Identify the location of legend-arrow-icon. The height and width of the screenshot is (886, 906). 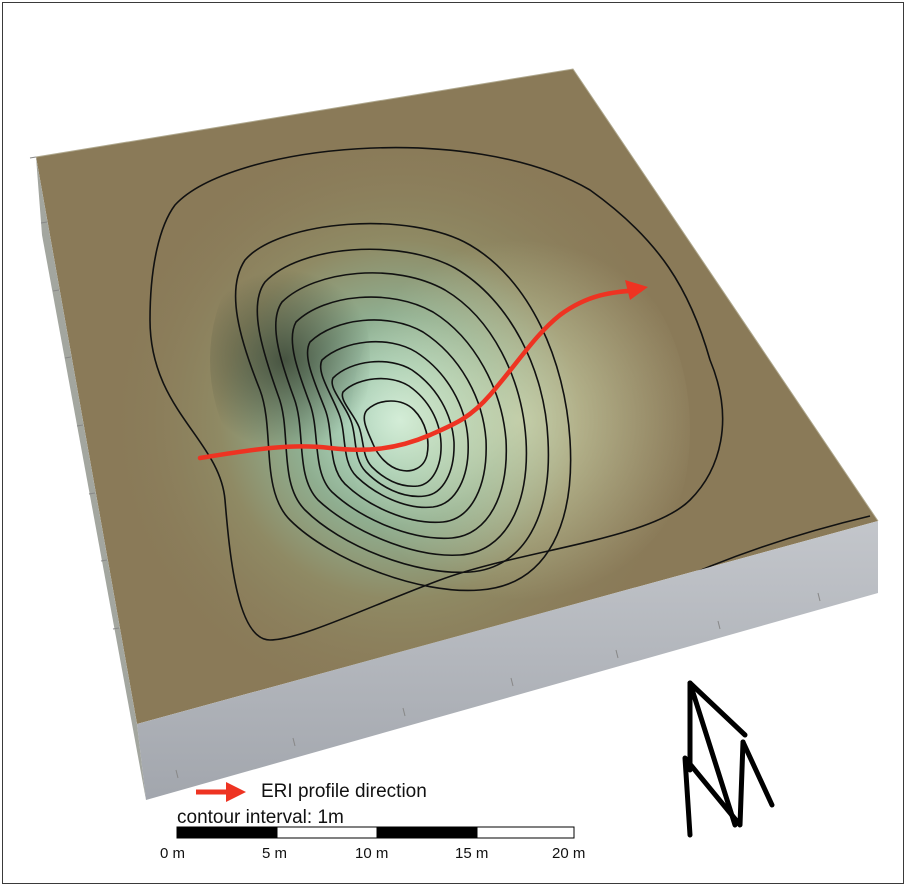
(221, 792).